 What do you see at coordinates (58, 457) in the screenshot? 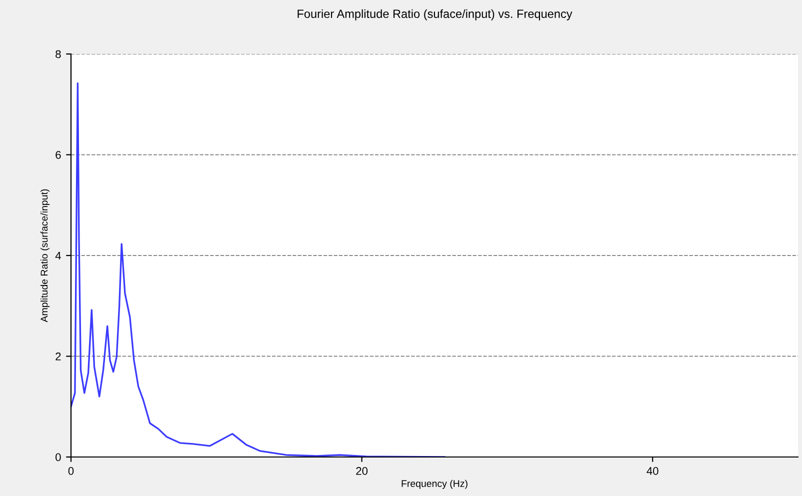
I see `y-tick-label: 0` at bounding box center [58, 457].